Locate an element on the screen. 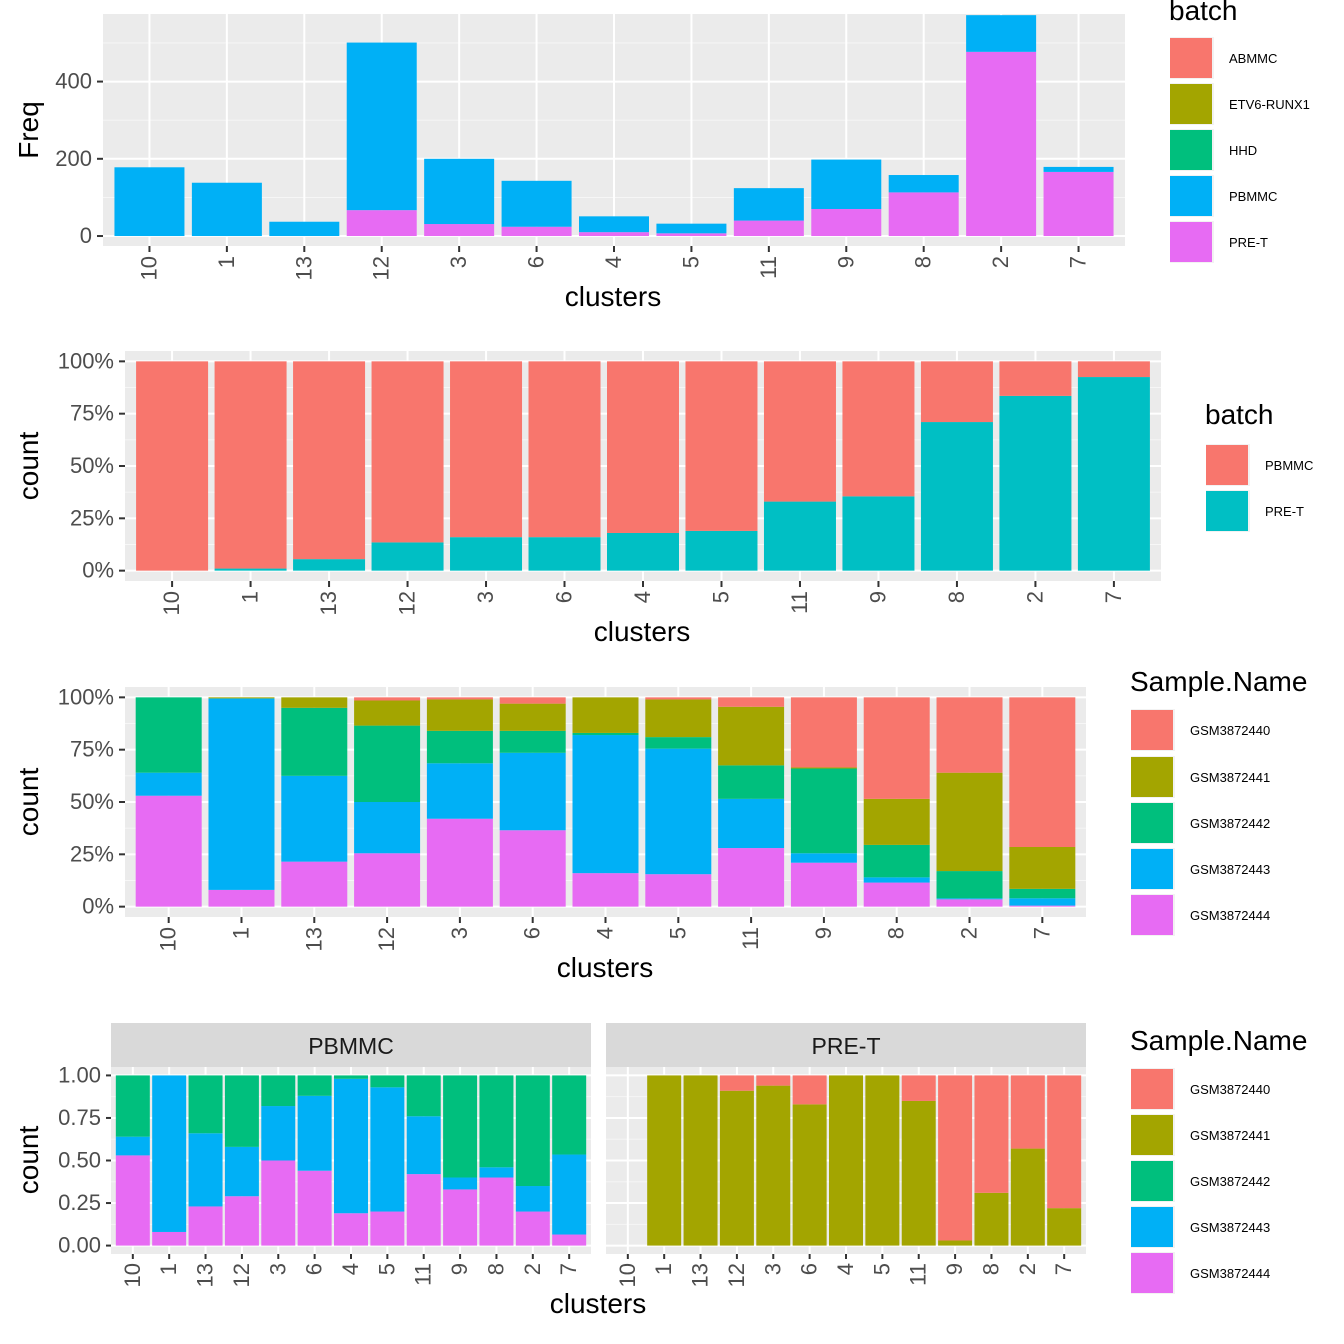 The image size is (1344, 1344). facet-strip is located at coordinates (351, 1045).